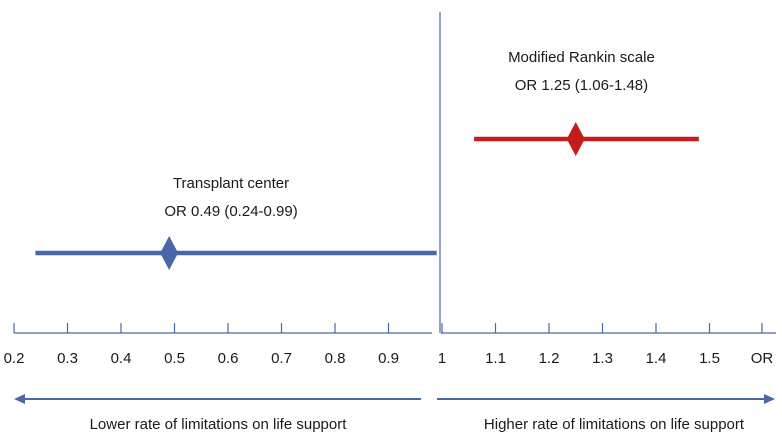 The height and width of the screenshot is (437, 782). Describe the element at coordinates (602, 358) in the screenshot. I see `x-tick-label: 1.3` at that location.